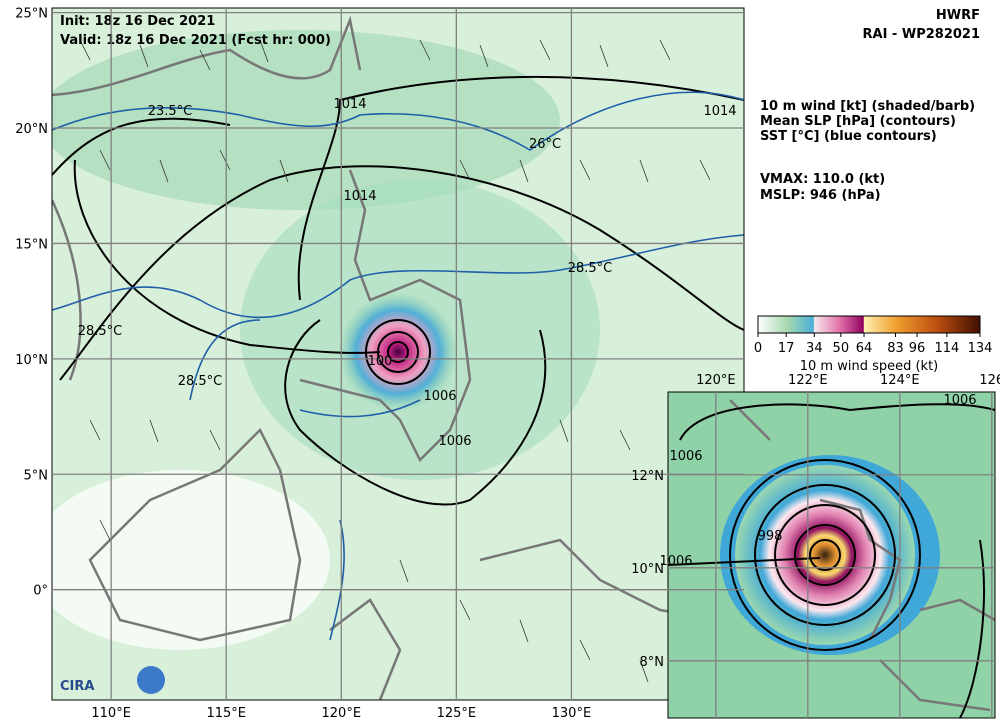  What do you see at coordinates (808, 380) in the screenshot?
I see `lon-label: 122°E` at bounding box center [808, 380].